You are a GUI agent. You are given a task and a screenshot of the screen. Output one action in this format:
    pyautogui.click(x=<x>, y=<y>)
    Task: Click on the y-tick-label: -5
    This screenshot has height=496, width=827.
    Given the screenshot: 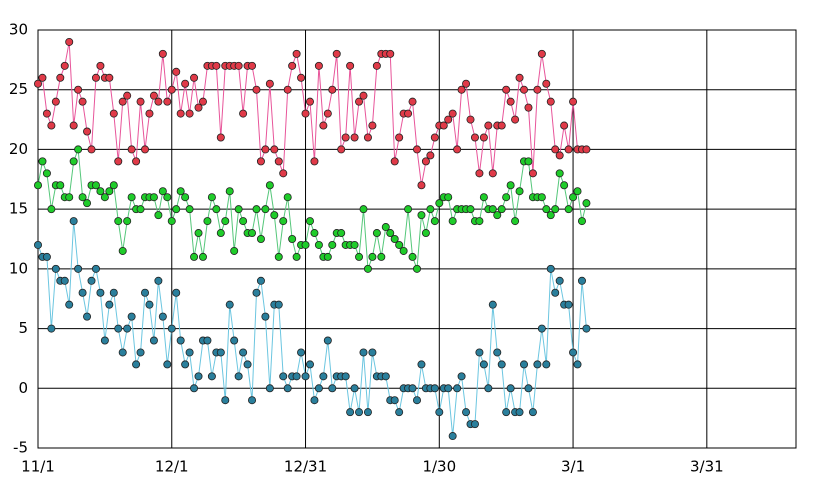 What is the action you would take?
    pyautogui.click(x=20, y=448)
    